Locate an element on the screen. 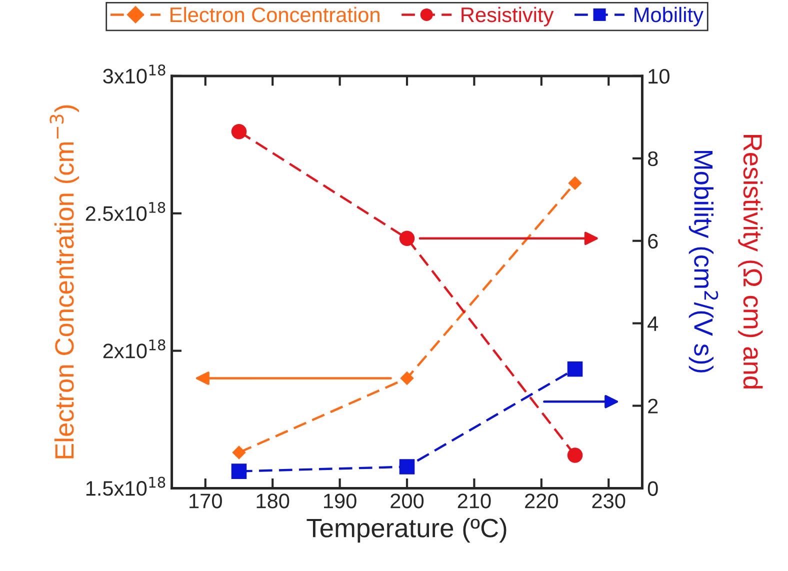 Image resolution: width=788 pixels, height=571 pixels. x-tick-label: 170 is located at coordinates (206, 501).